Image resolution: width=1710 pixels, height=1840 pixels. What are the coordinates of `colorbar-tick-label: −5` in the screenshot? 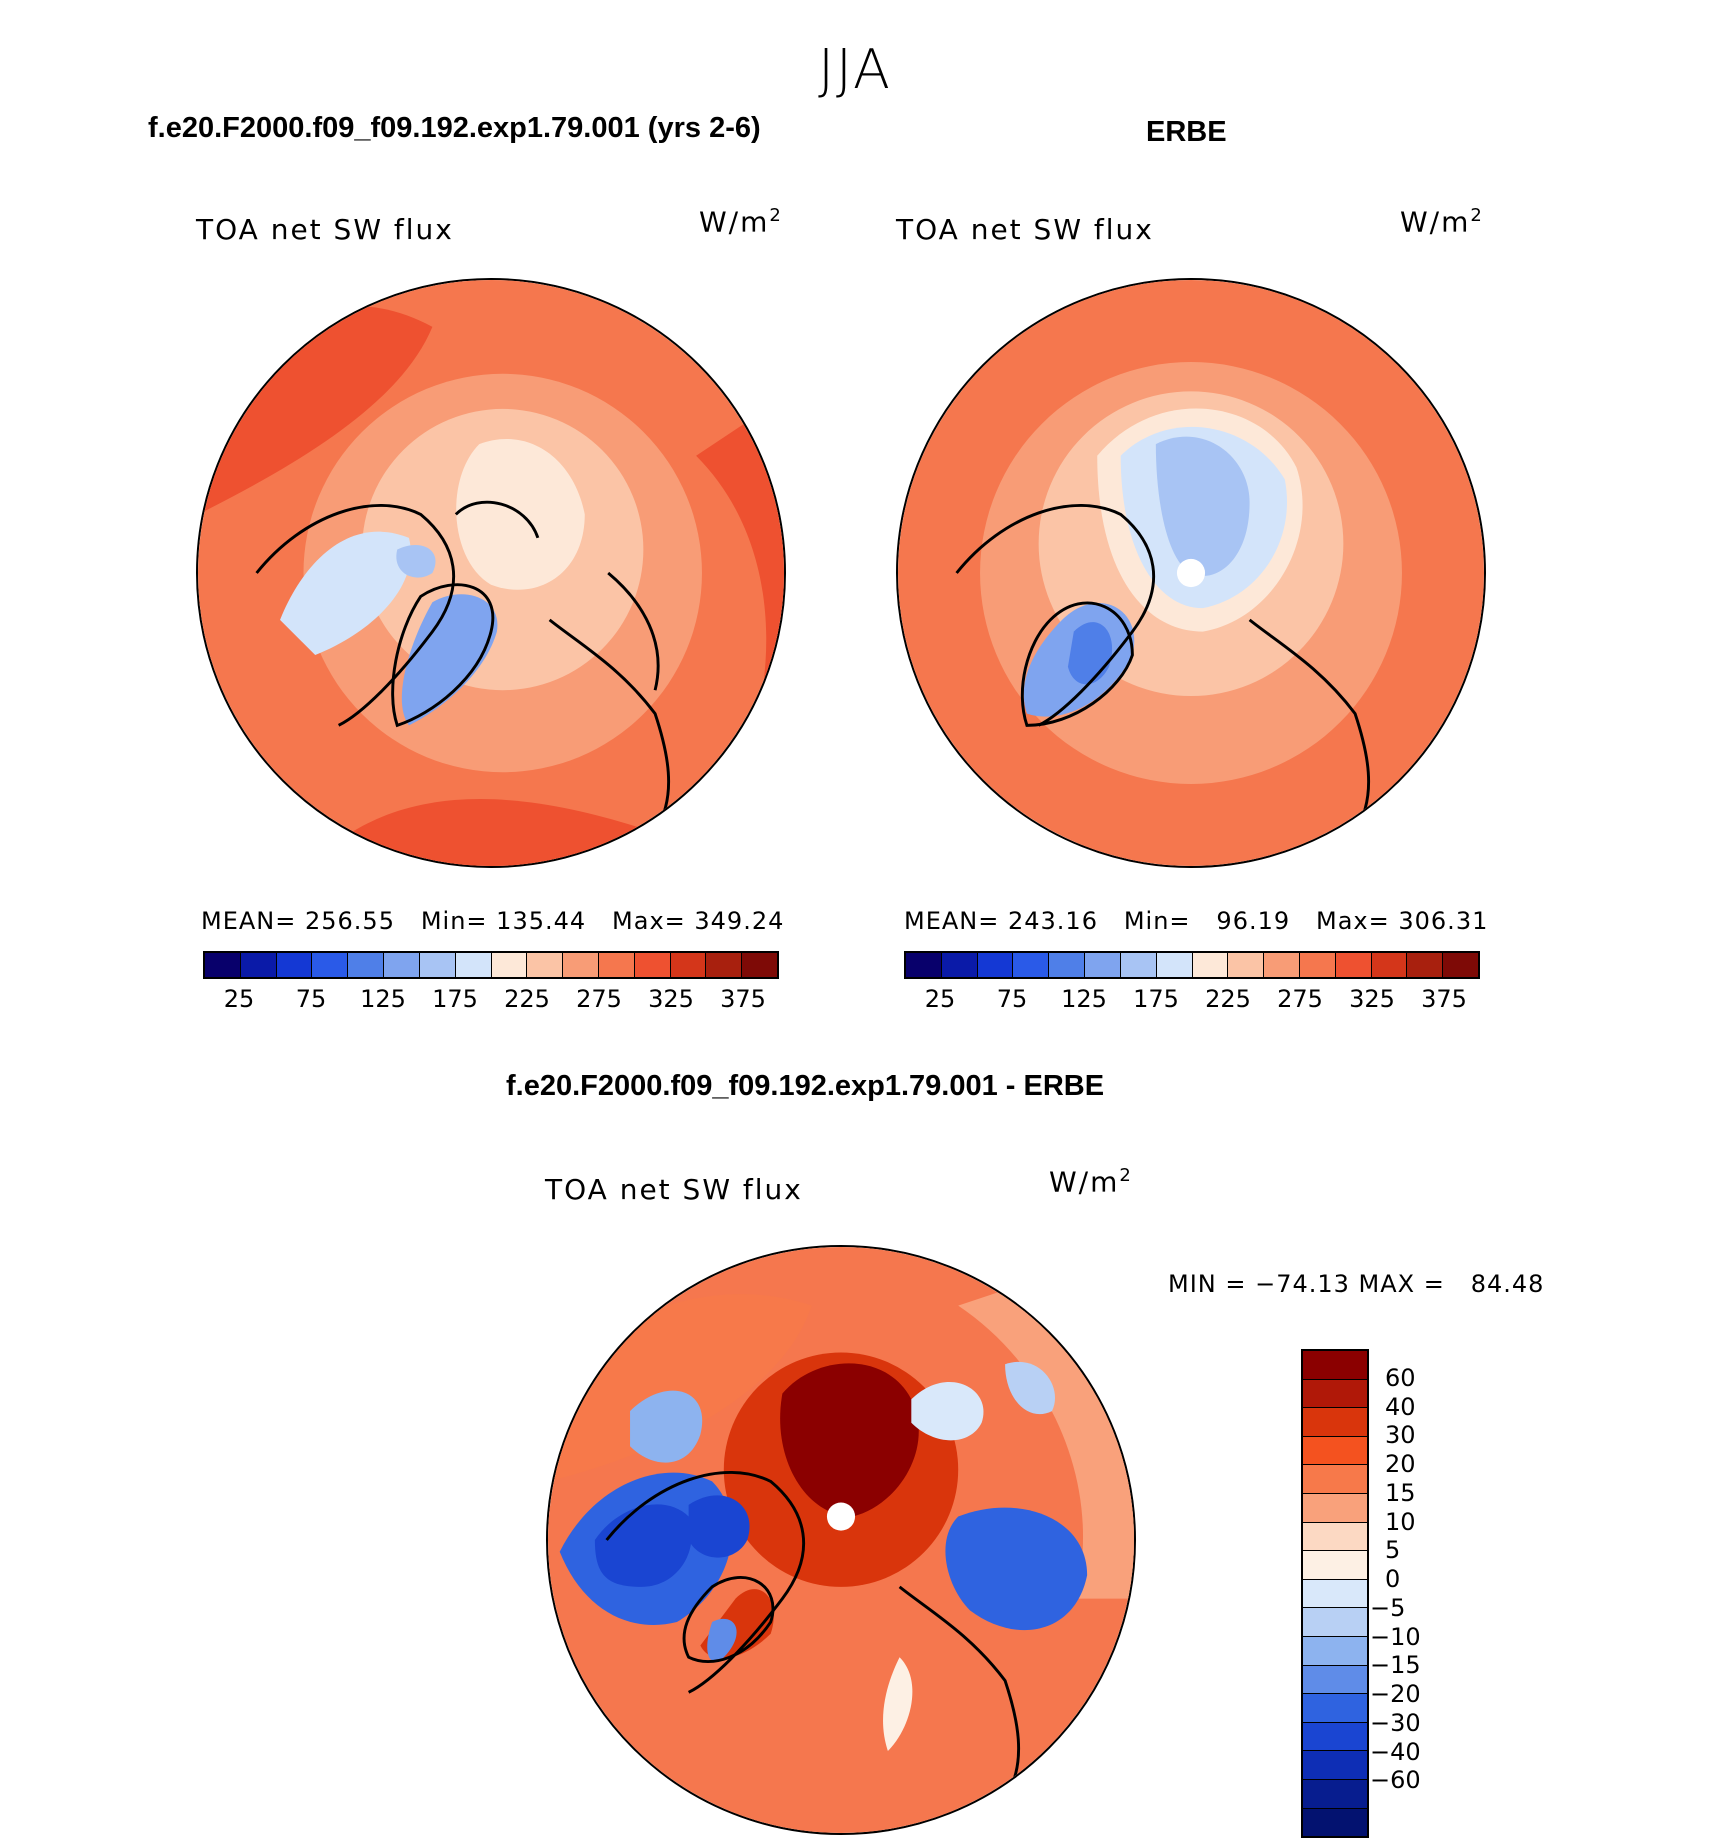 It's located at (1388, 1607).